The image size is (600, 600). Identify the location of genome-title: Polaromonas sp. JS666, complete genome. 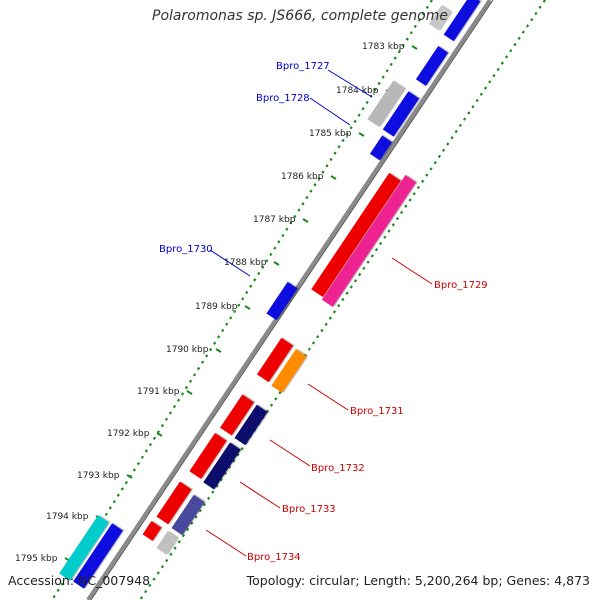
(300, 16).